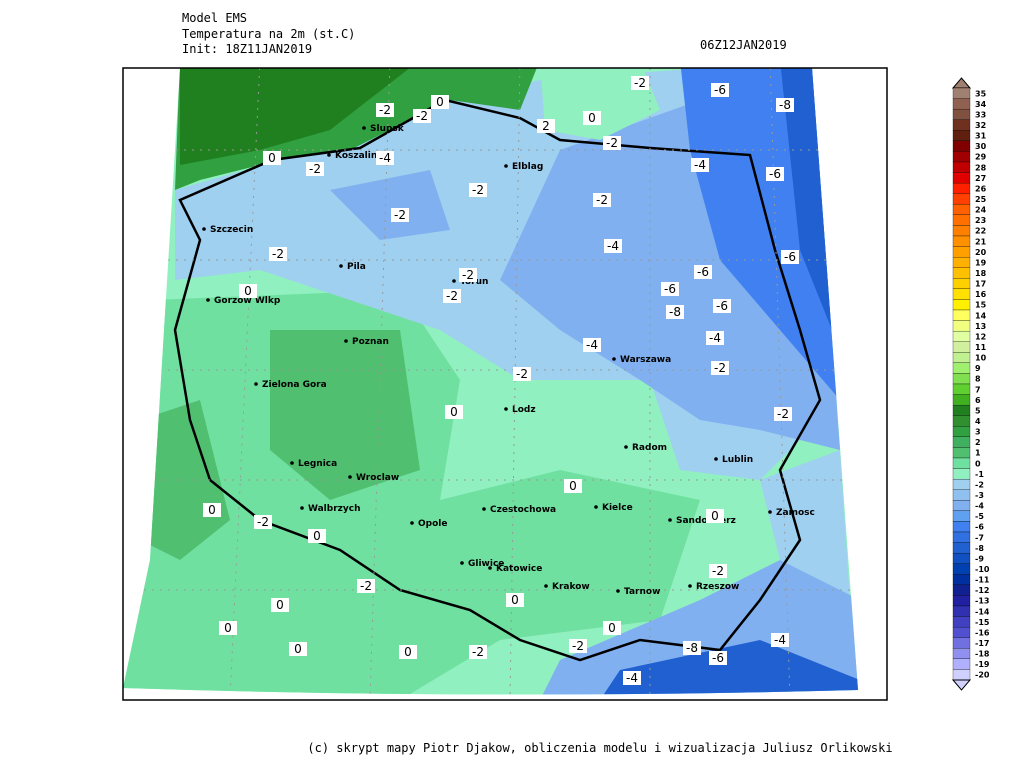  What do you see at coordinates (978, 400) in the screenshot?
I see `colorbar-label: 6` at bounding box center [978, 400].